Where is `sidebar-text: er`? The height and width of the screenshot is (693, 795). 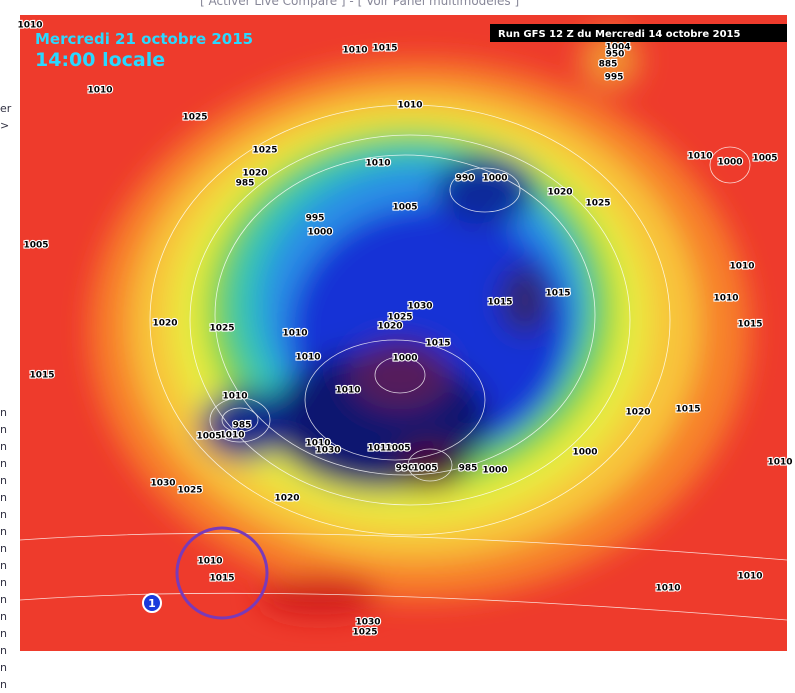 sidebar-text: er is located at coordinates (6, 108).